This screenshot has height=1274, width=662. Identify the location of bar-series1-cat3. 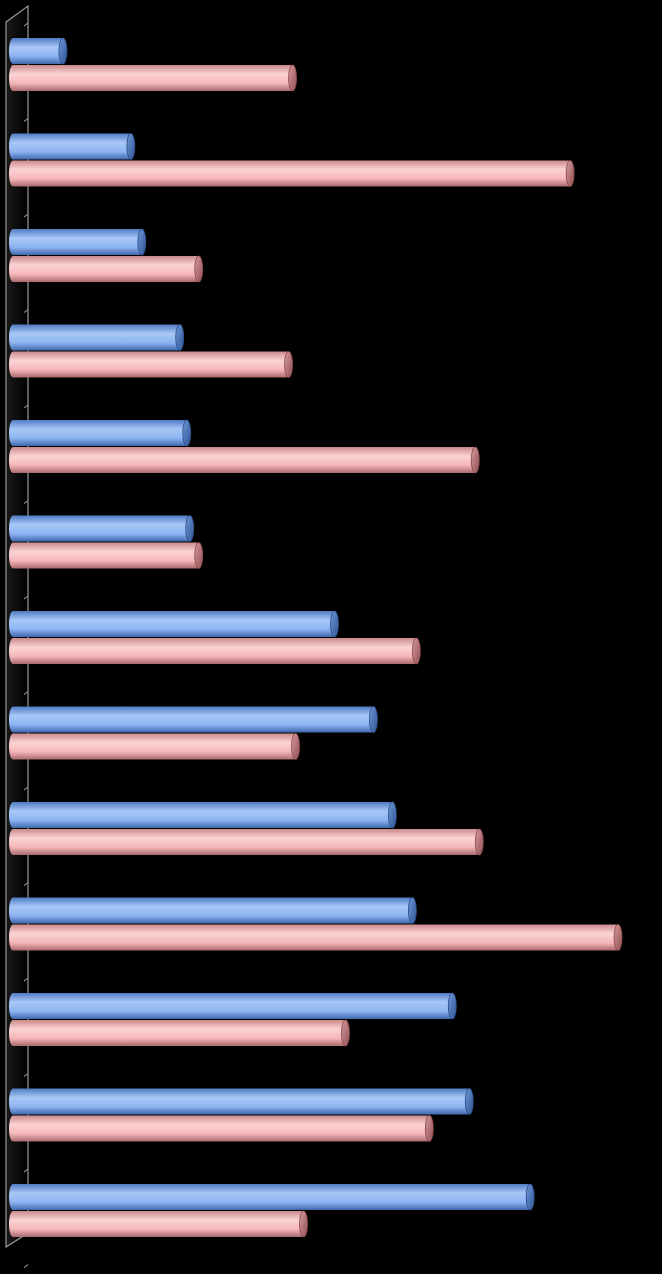
(78, 242).